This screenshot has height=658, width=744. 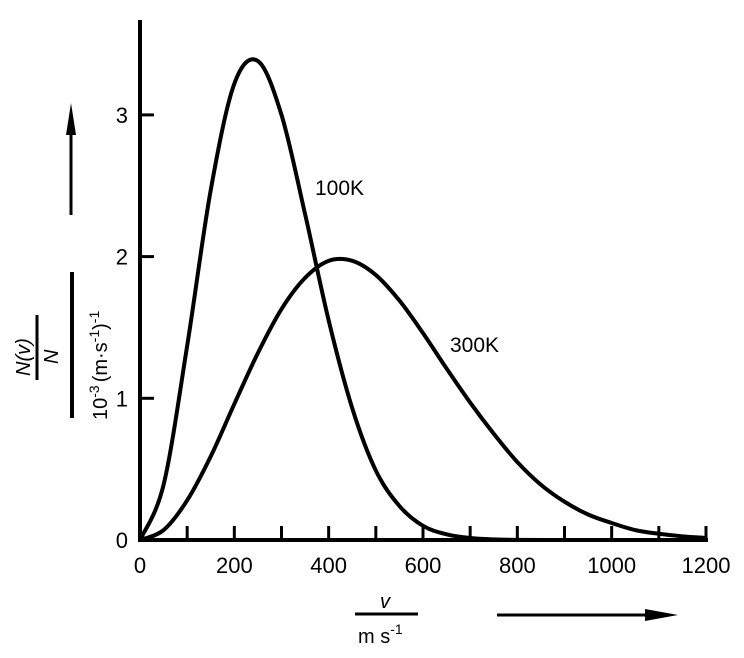 What do you see at coordinates (385, 602) in the screenshot?
I see `x-label-numerator: v` at bounding box center [385, 602].